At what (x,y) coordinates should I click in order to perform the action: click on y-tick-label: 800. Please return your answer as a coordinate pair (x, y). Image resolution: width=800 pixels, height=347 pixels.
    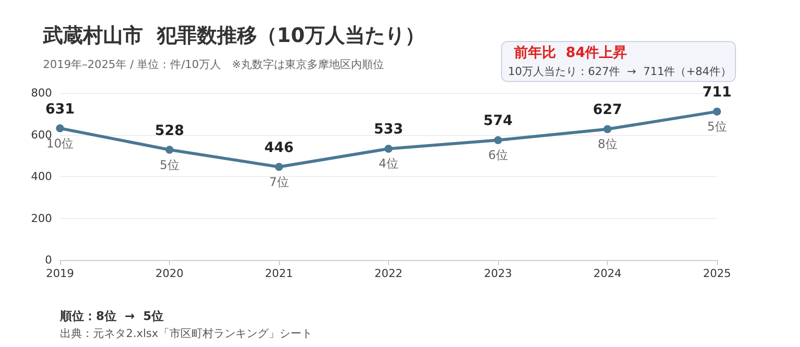
    Looking at the image, I should click on (41, 93).